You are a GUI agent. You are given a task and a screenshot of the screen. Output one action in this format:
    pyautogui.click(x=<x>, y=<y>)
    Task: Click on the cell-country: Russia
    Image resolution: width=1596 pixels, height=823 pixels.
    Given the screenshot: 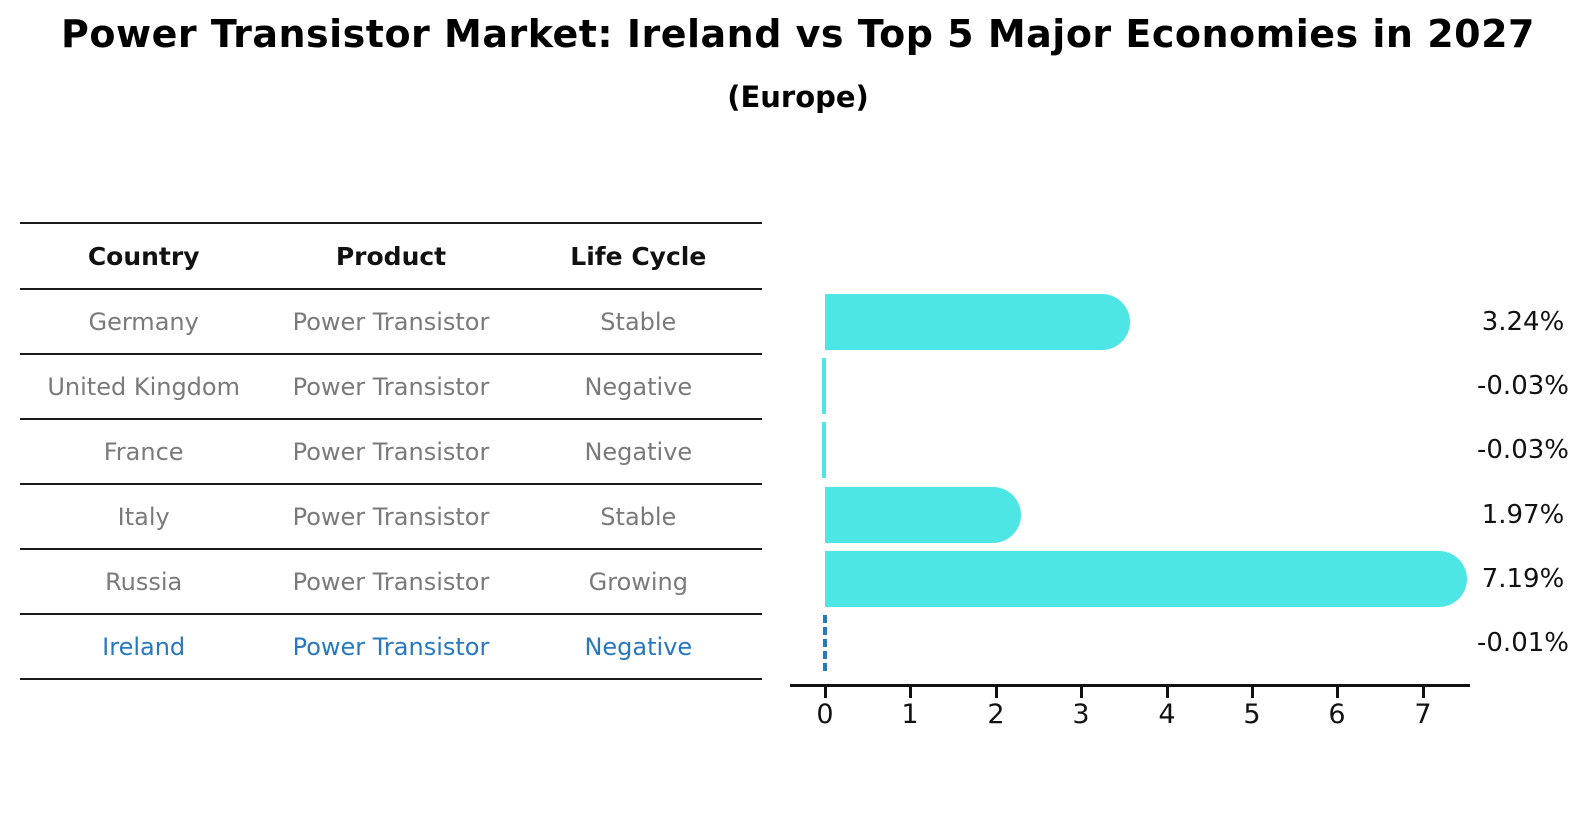 What is the action you would take?
    pyautogui.click(x=144, y=581)
    